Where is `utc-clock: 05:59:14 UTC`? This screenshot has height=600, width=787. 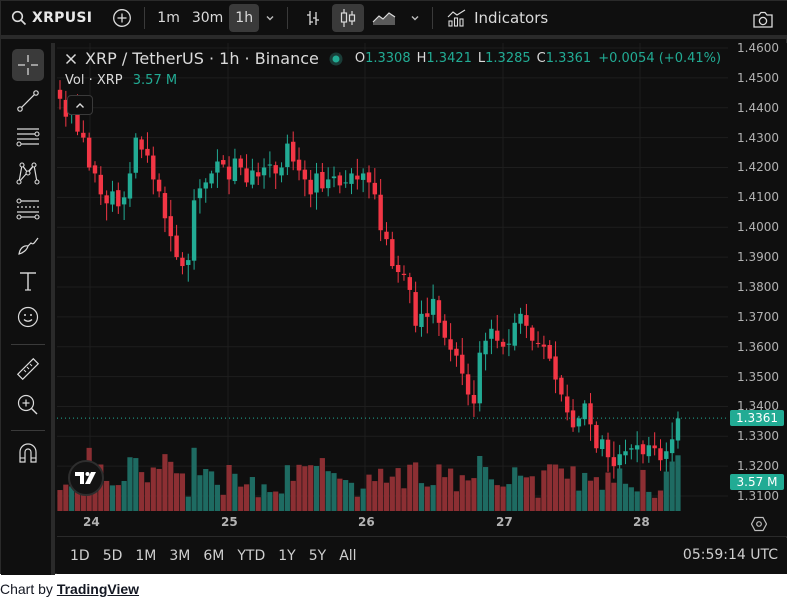 utc-clock: 05:59:14 UTC is located at coordinates (730, 555).